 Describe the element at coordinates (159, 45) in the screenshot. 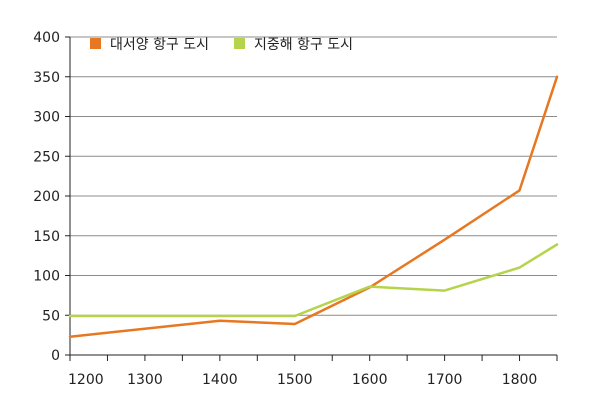

I see `legend-label-0: 대서양 항구 도시` at that location.